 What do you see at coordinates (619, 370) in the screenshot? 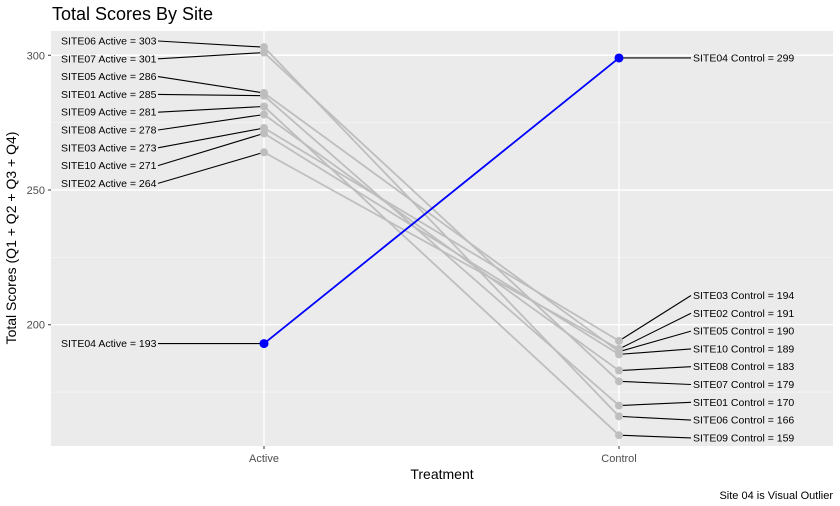
I see `point-control-site08` at bounding box center [619, 370].